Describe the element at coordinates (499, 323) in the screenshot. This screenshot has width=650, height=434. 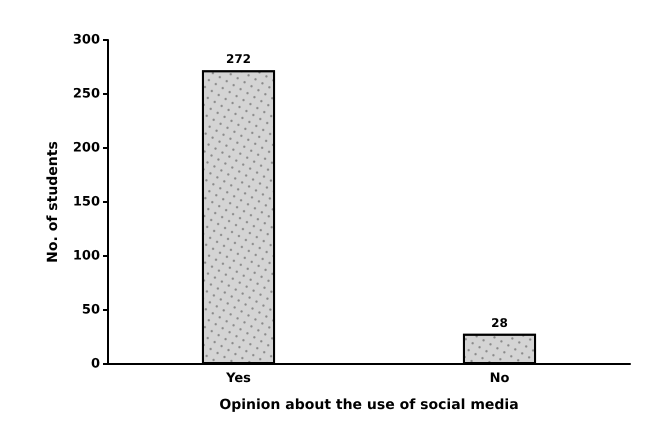
I see `data-label: 28` at that location.